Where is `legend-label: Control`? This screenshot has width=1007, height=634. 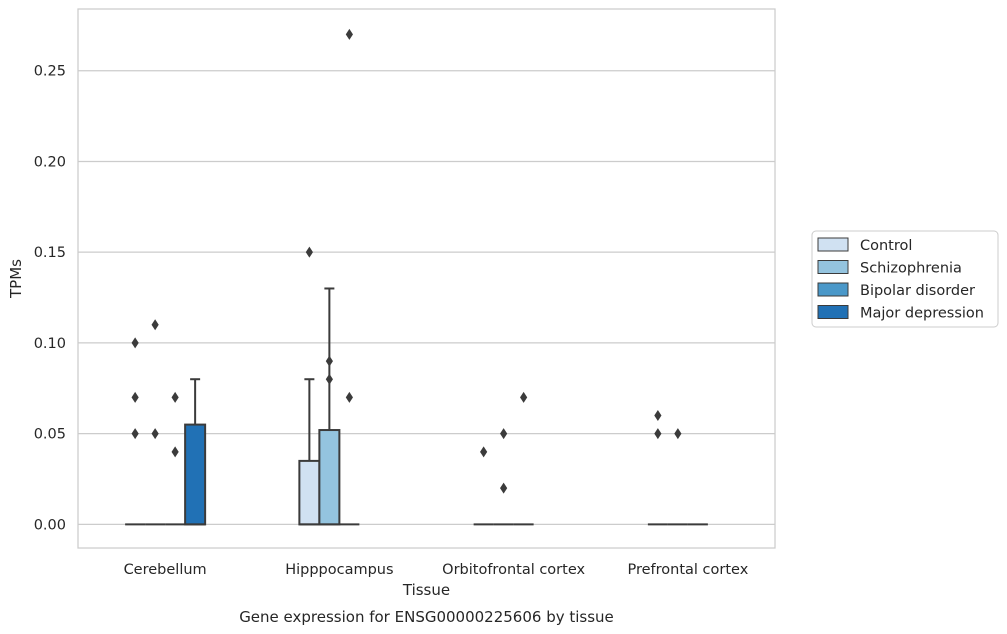 legend-label: Control is located at coordinates (886, 246).